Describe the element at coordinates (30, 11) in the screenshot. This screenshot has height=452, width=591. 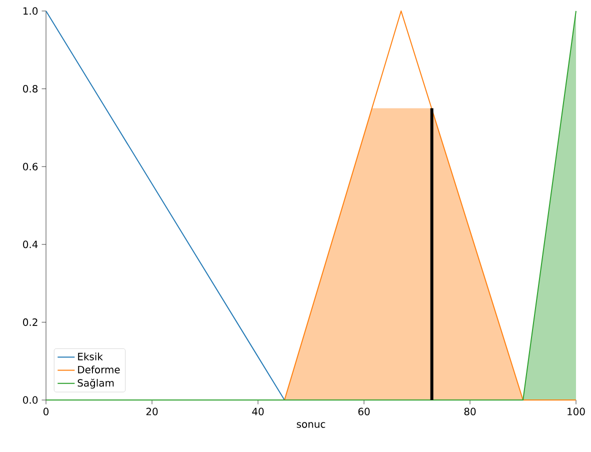
I see `y-tick-label: 1.0` at that location.